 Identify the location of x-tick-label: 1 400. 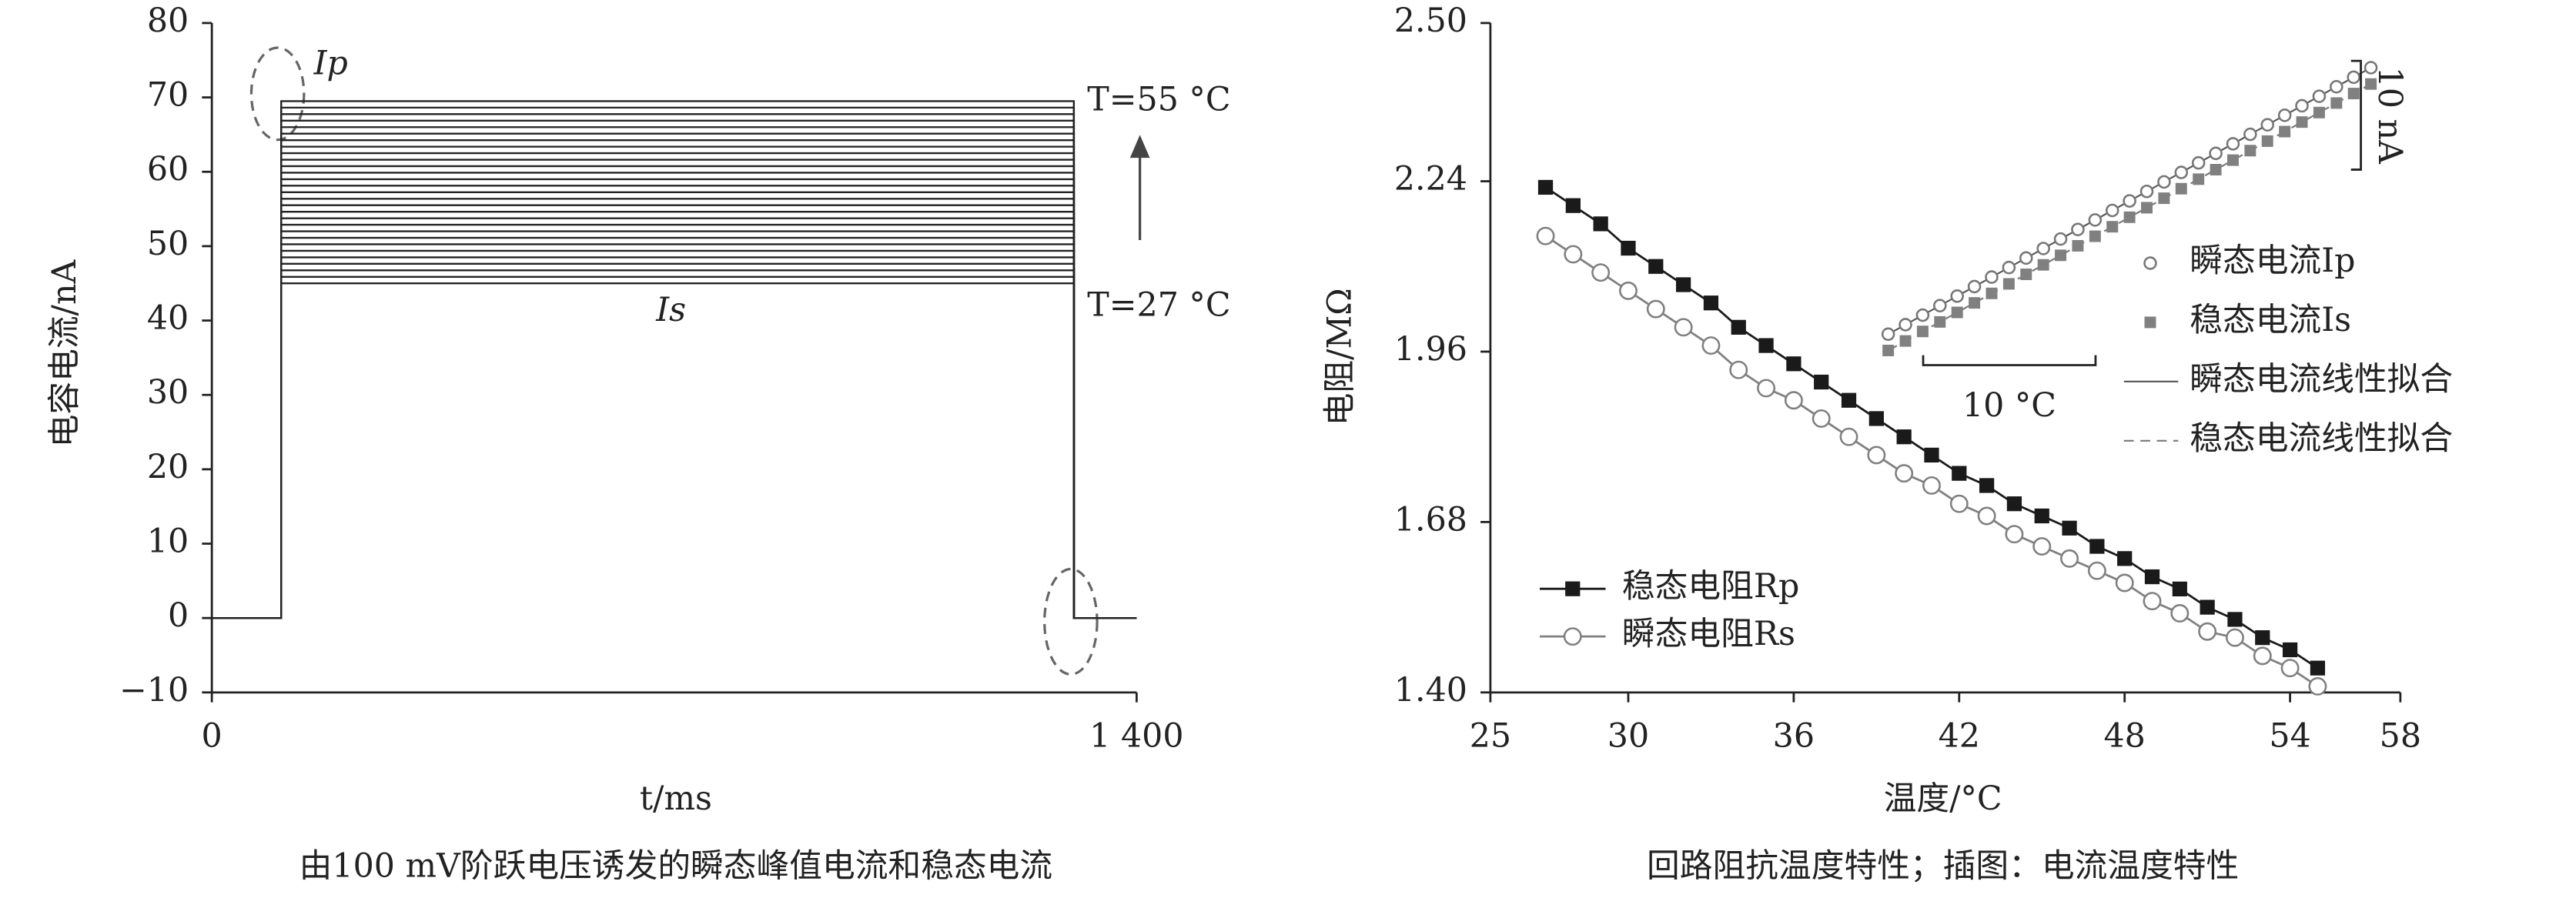
(1136, 736).